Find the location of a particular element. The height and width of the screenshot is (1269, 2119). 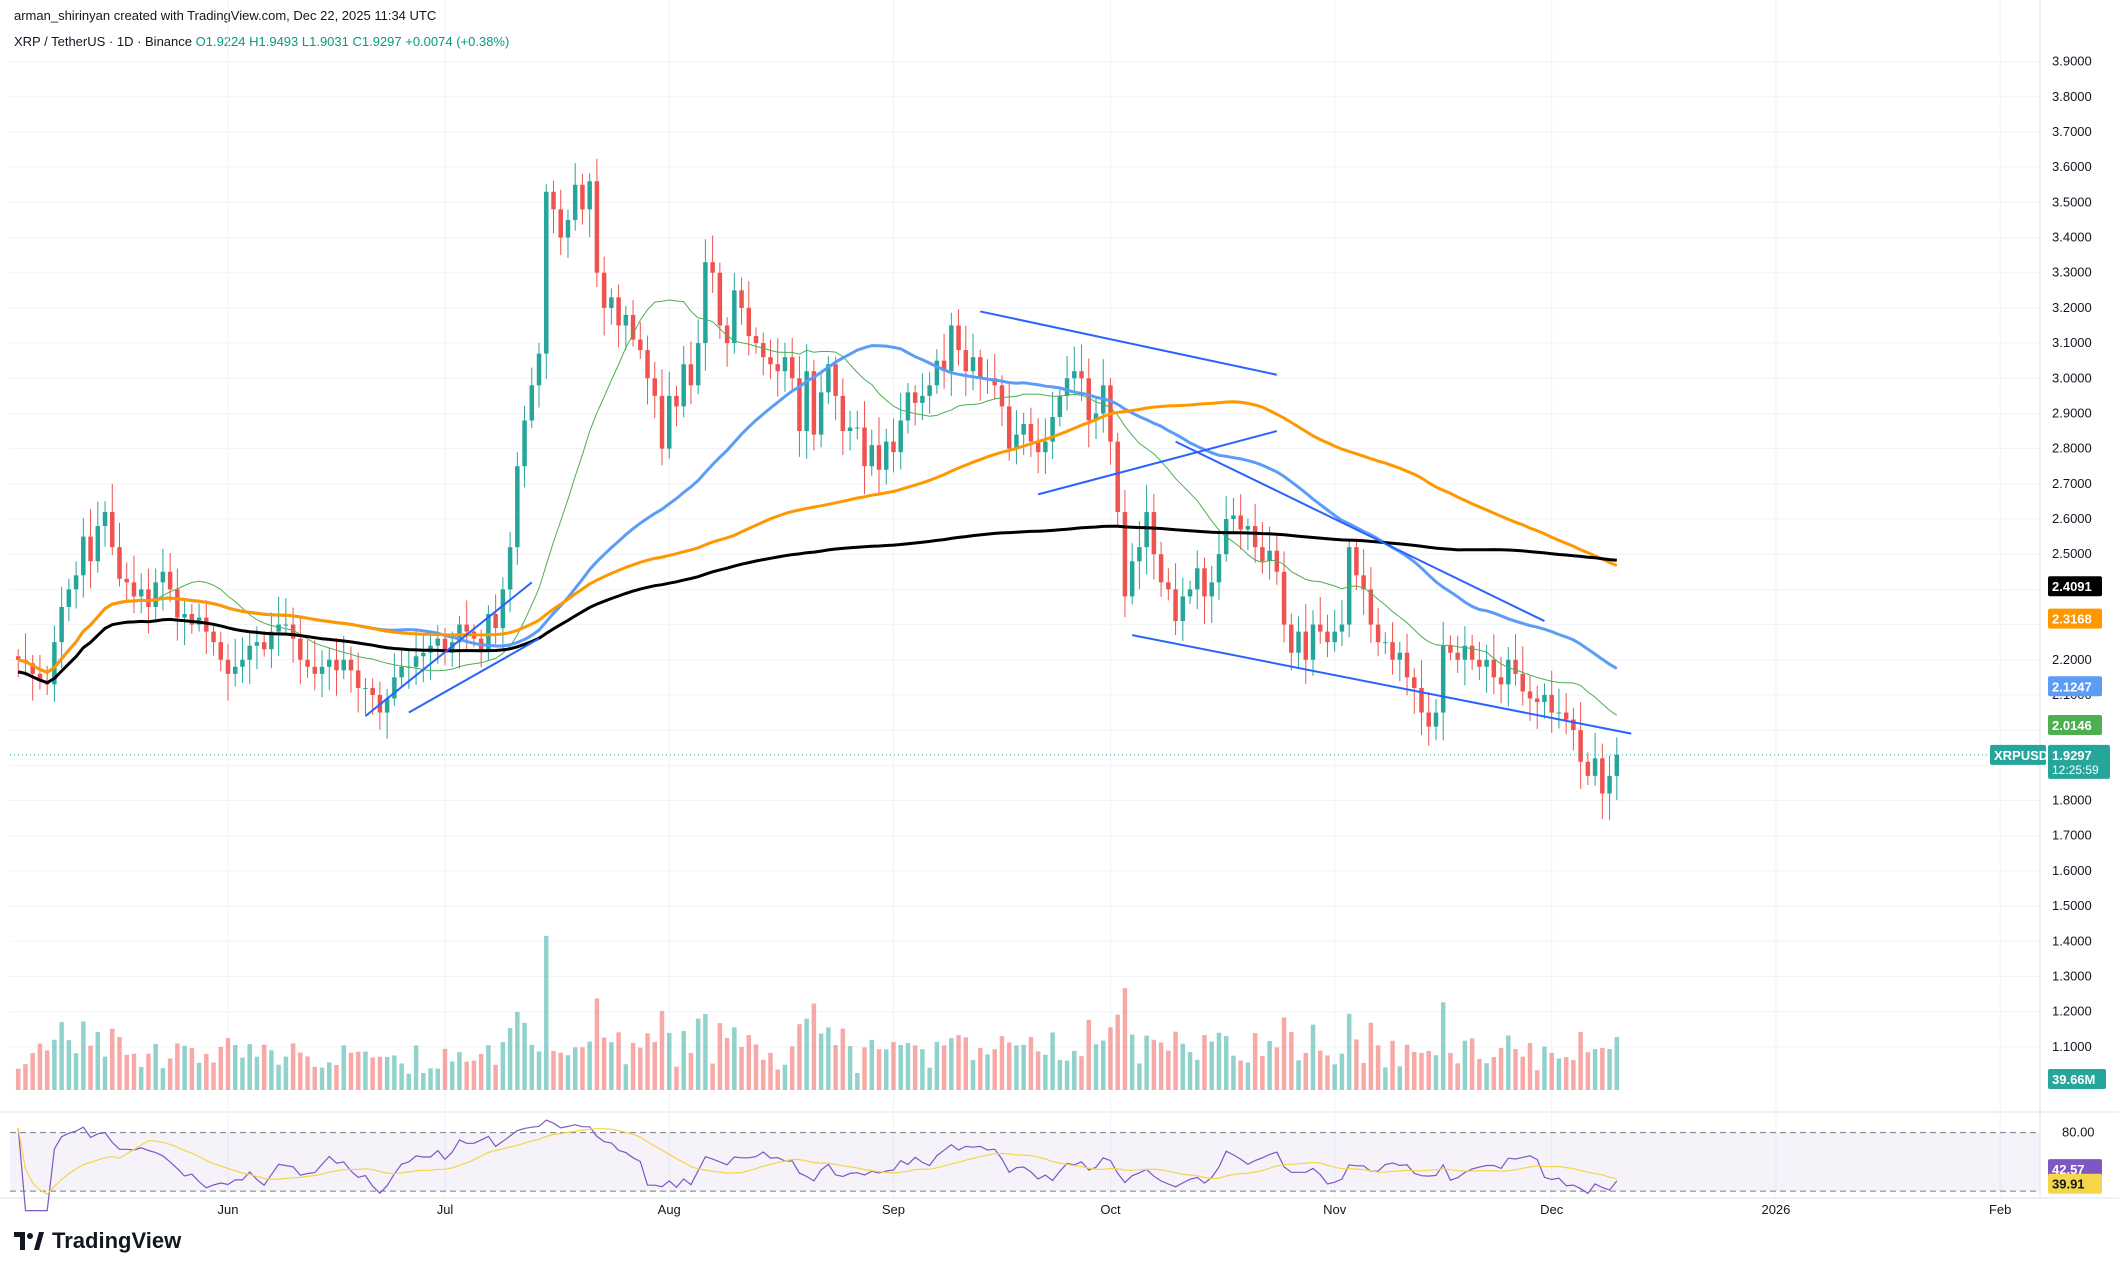

price-tick-label: 3.7000 is located at coordinates (2072, 131).